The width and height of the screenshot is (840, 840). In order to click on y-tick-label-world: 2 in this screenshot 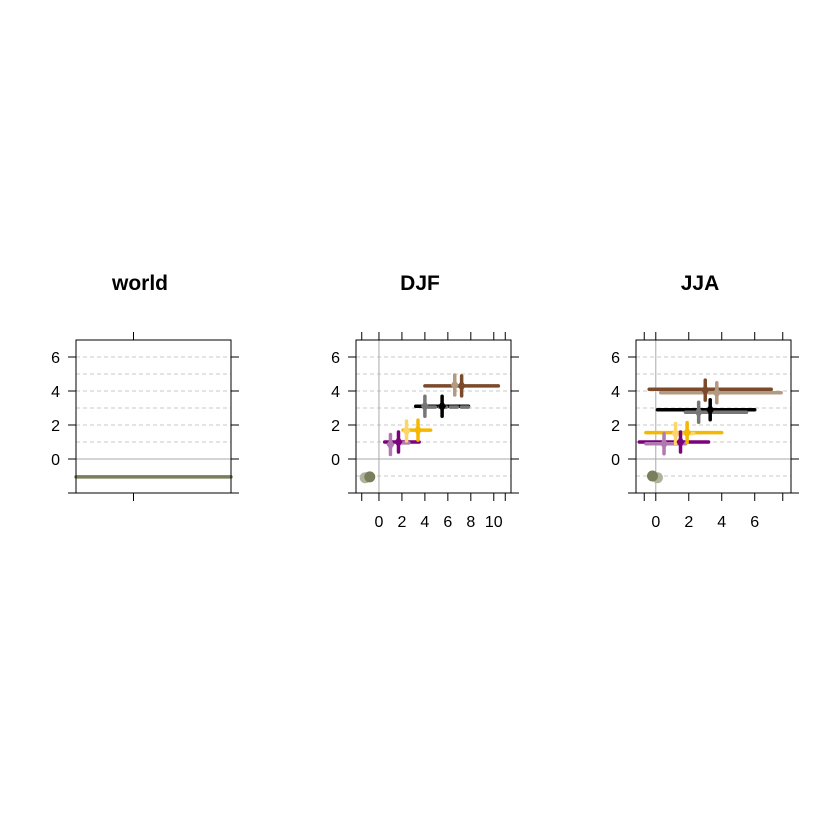, I will do `click(55, 426)`.